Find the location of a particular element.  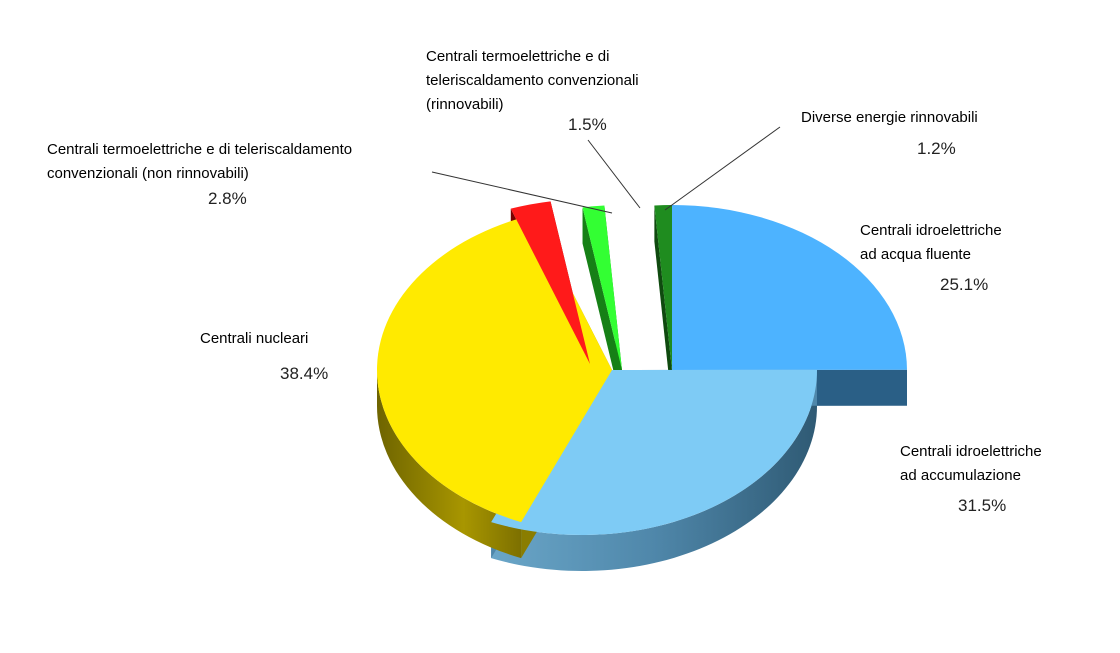

slice-value-thermal-renewable: 1.5% is located at coordinates (587, 124).